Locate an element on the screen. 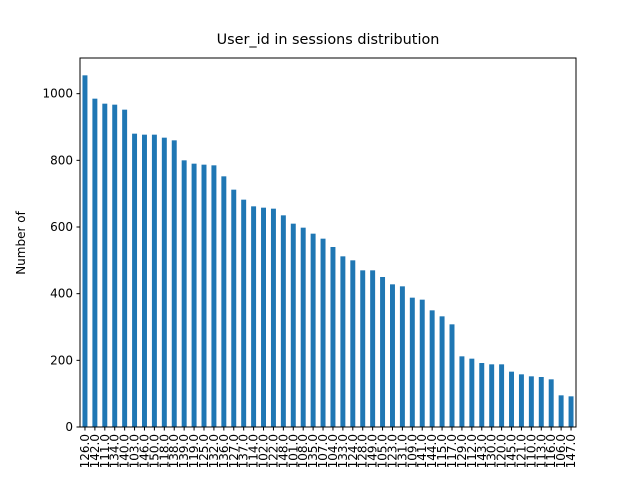  x-tick-label: 130.0 is located at coordinates (492, 451).